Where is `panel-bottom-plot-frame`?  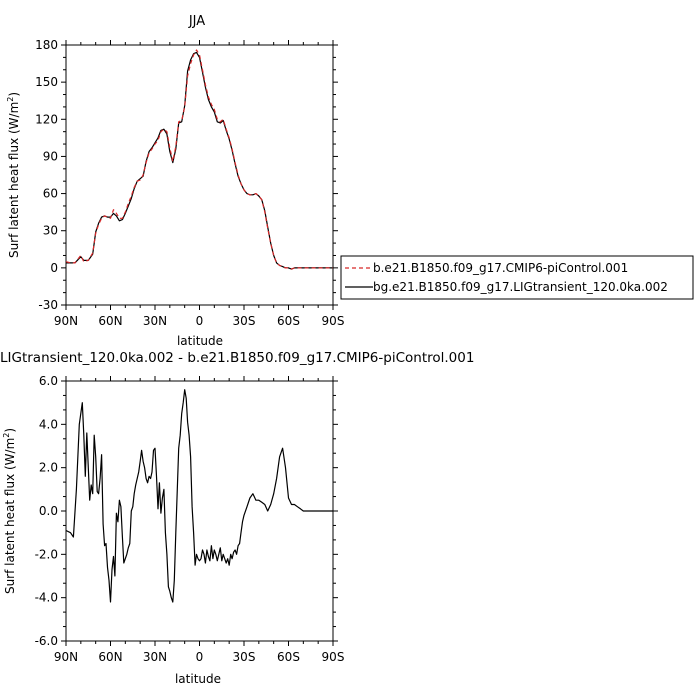
panel-bottom-plot-frame is located at coordinates (199, 511).